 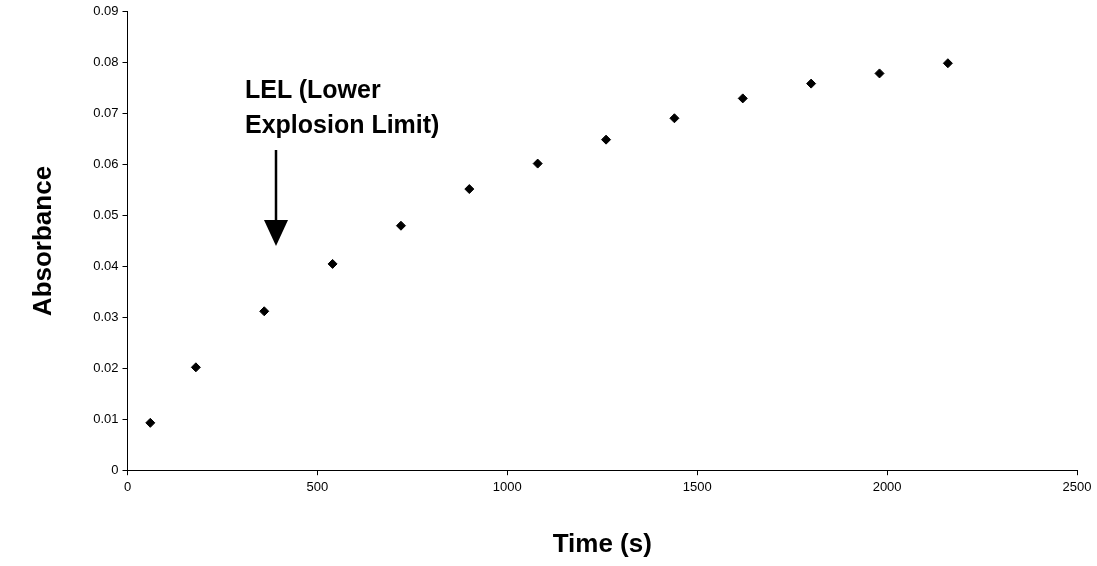 I want to click on y-tick-label: 0.09, so click(x=106, y=11).